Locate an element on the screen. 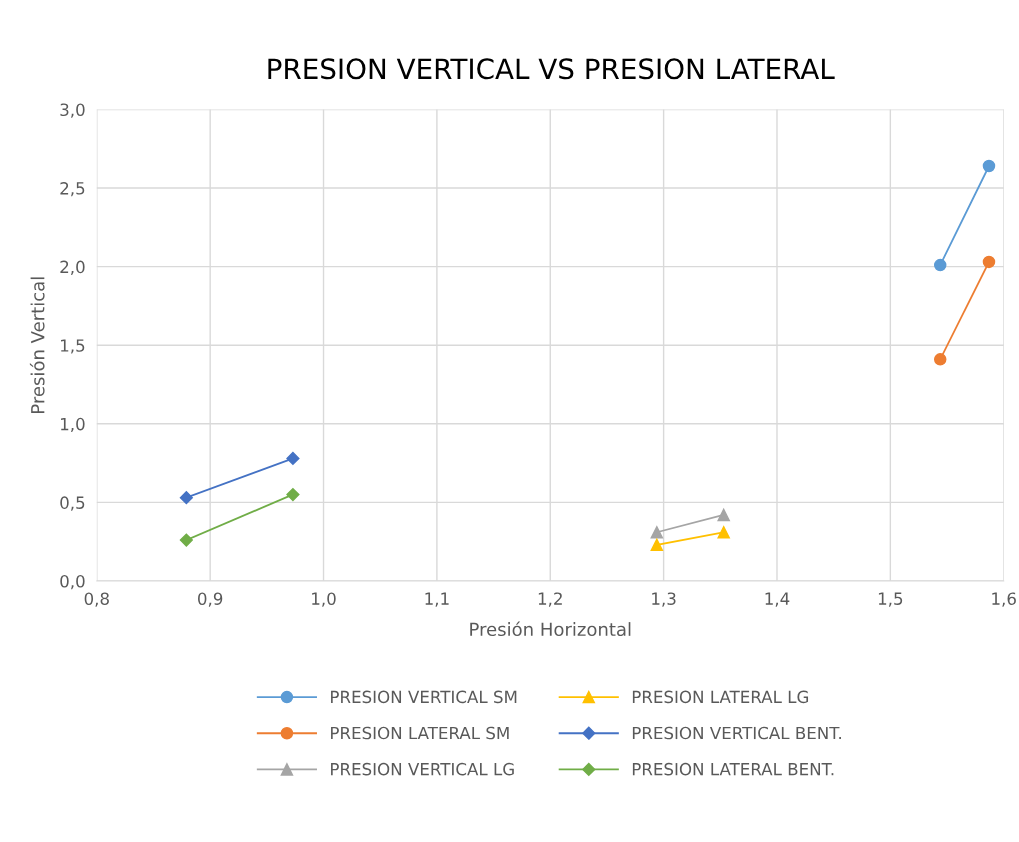  legend-label: PRESION LATERAL LG is located at coordinates (720, 697).